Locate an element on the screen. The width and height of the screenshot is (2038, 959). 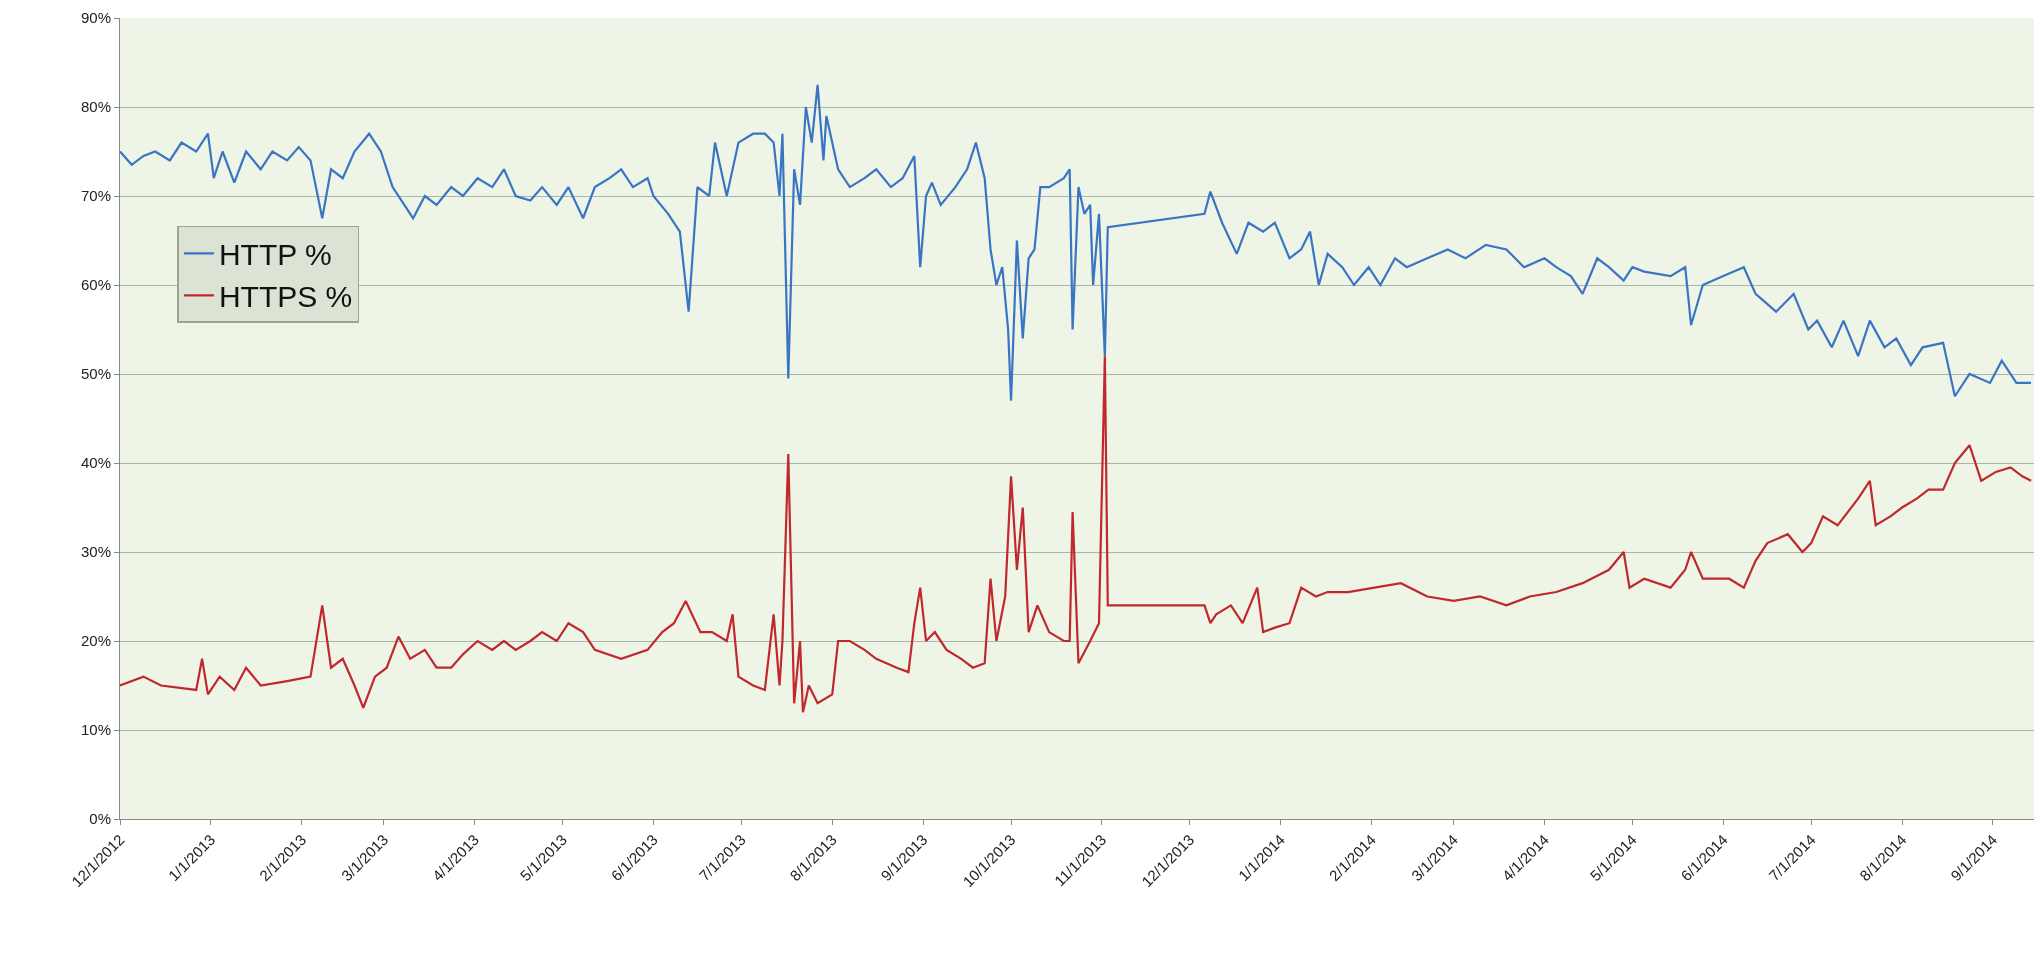
y-tick-label: 90% is located at coordinates (95, 18).